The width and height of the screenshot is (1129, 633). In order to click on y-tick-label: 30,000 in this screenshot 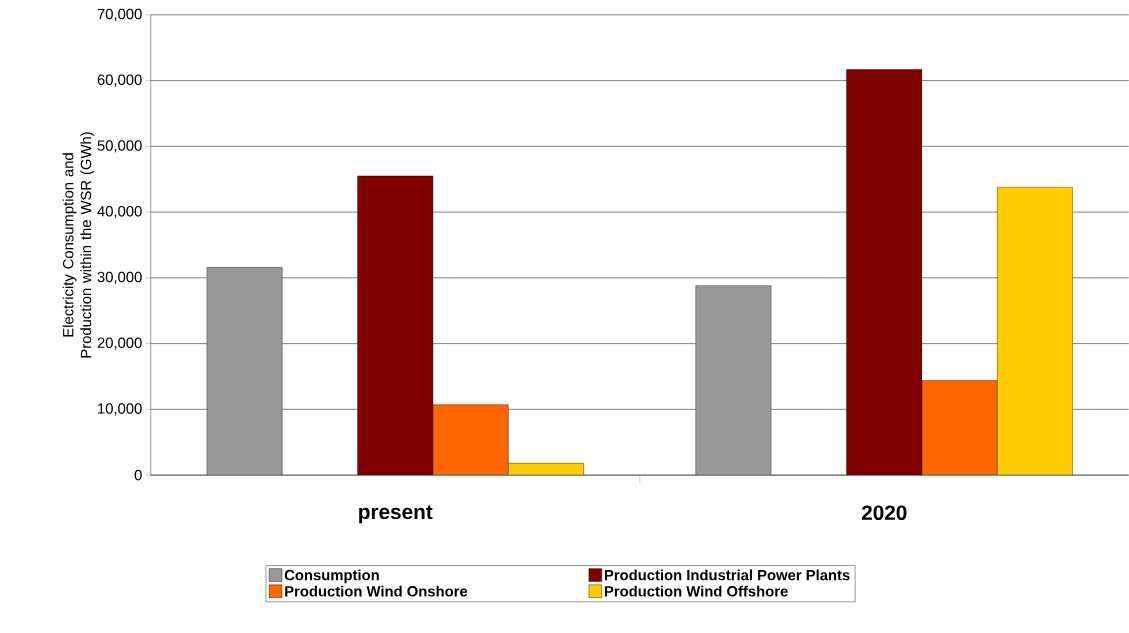, I will do `click(119, 278)`.